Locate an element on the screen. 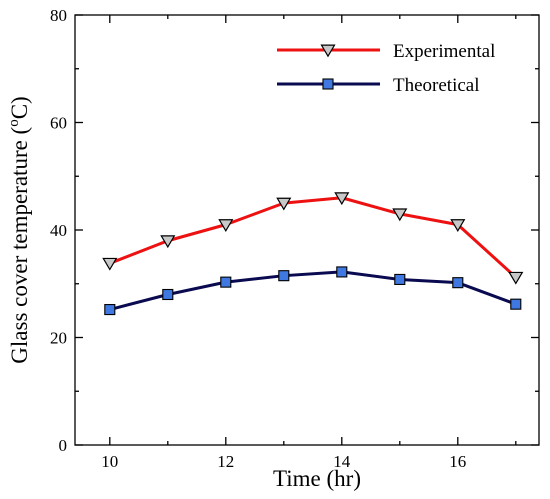 Image resolution: width=550 pixels, height=499 pixels. legend: Experimental Theoretical is located at coordinates (386, 68).